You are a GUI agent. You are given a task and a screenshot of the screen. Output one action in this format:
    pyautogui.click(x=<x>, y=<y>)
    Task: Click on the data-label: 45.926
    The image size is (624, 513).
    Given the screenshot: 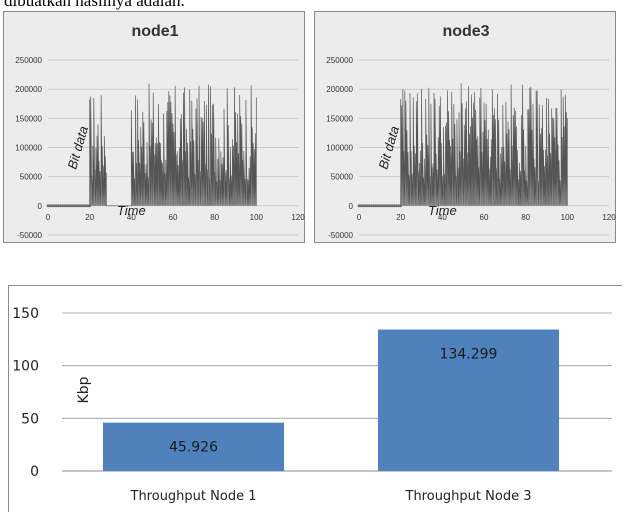 What is the action you would take?
    pyautogui.click(x=193, y=448)
    